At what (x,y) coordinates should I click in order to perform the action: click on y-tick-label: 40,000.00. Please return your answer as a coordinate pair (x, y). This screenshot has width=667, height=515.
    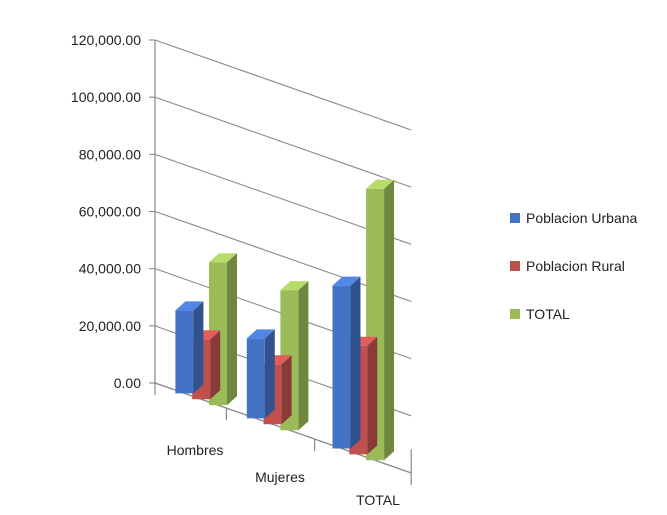
    Looking at the image, I should click on (110, 269).